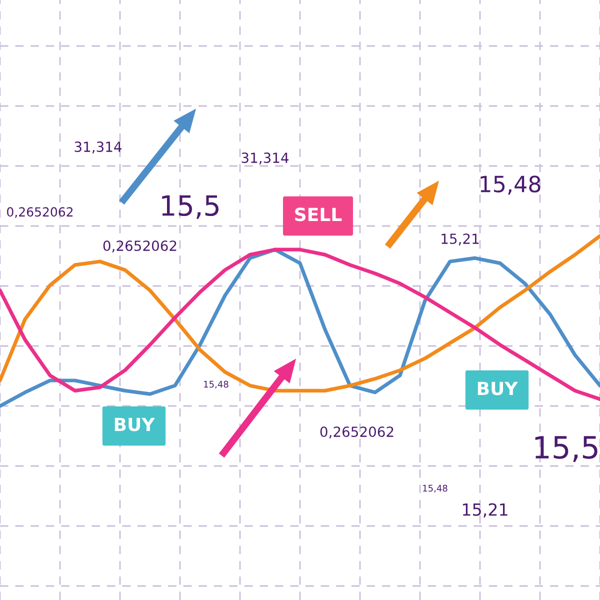 The image size is (600, 600). Describe the element at coordinates (216, 384) in the screenshot. I see `annotation: 15,48` at that location.